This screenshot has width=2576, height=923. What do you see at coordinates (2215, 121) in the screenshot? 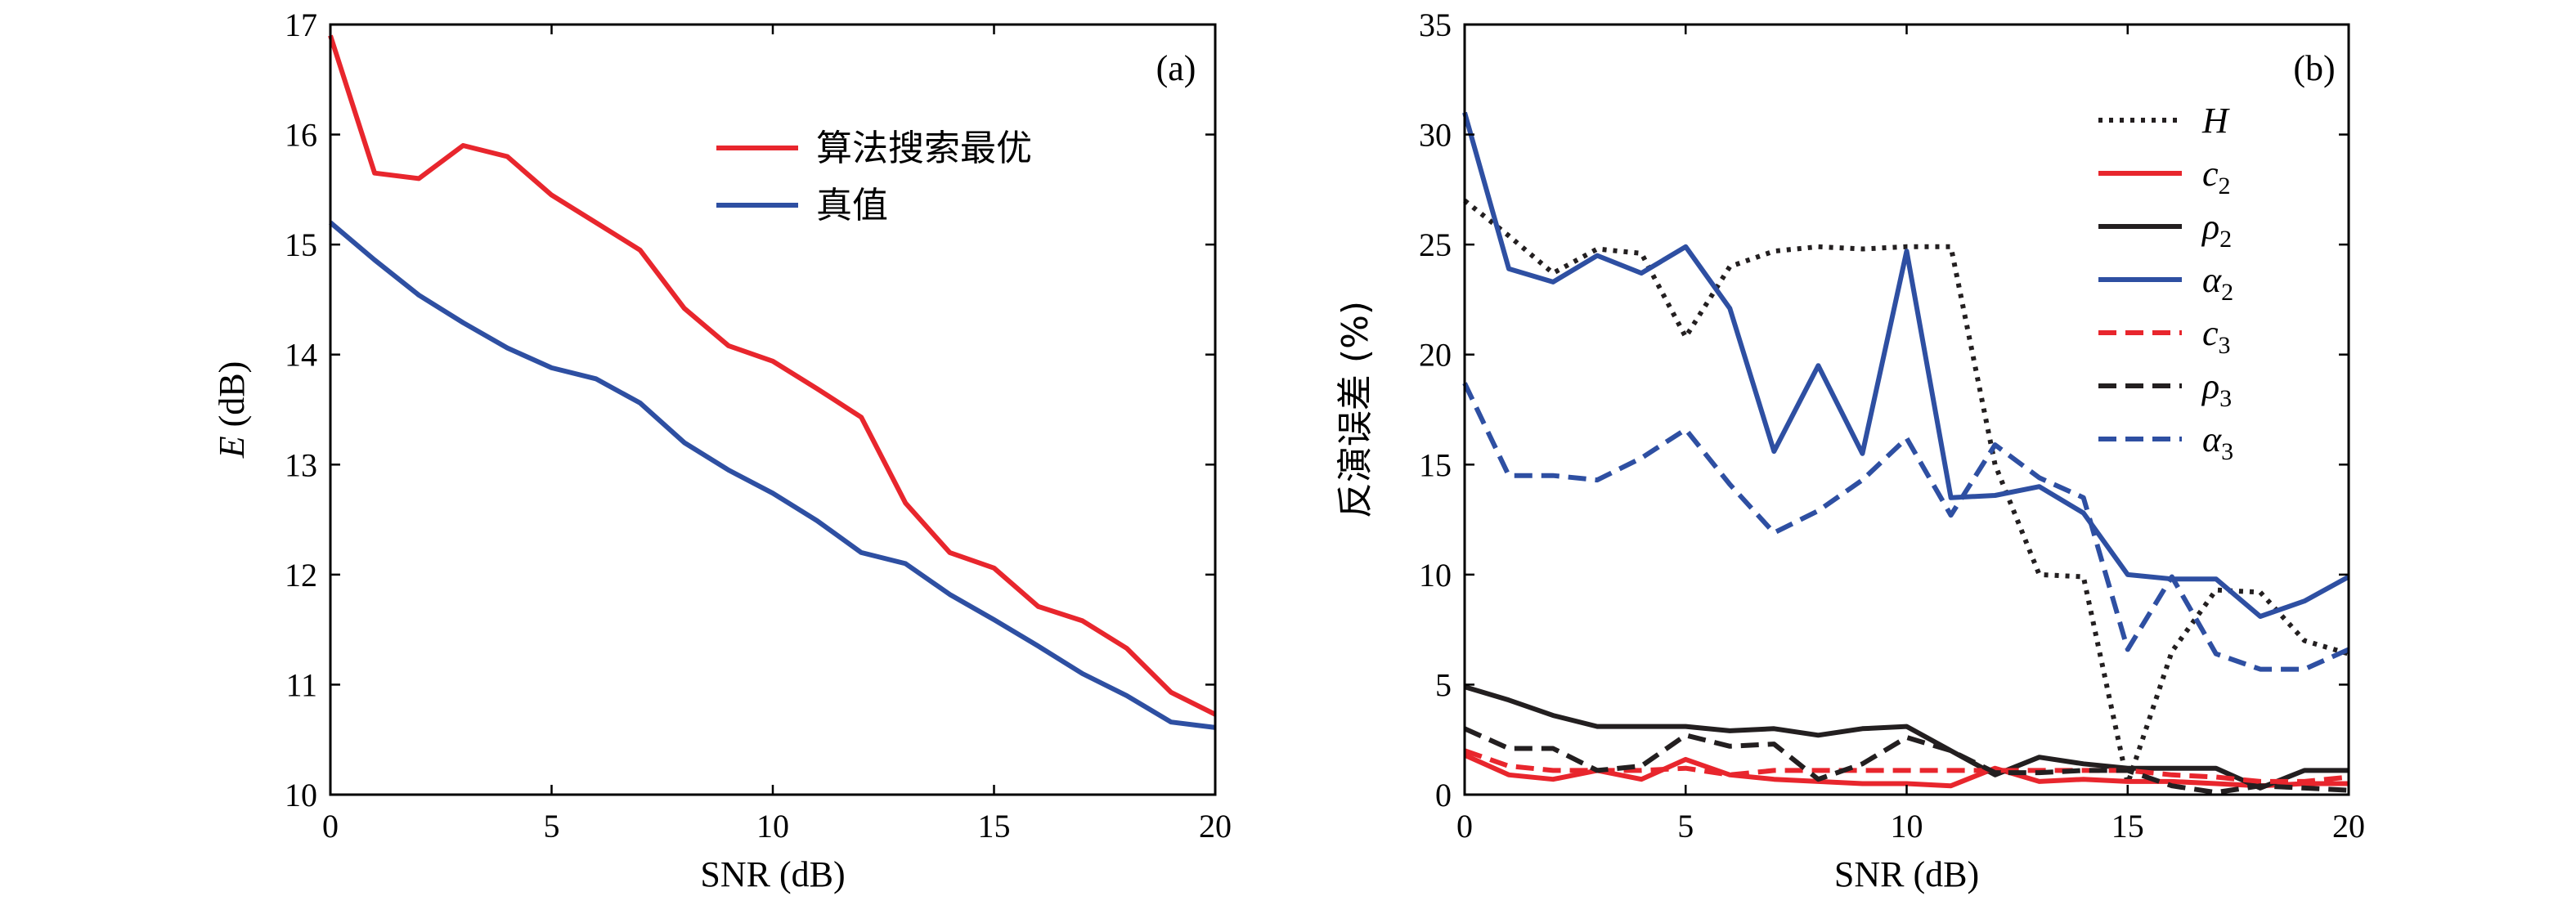
I see `panel-b-legend-label-1: H` at bounding box center [2215, 121].